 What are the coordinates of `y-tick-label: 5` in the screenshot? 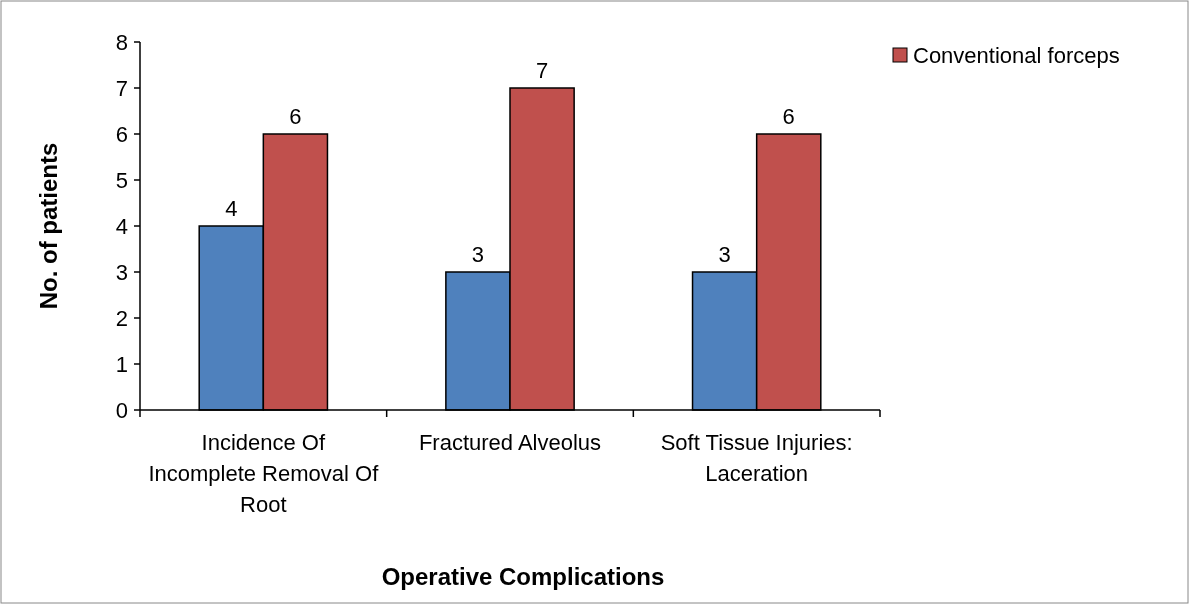 It's located at (121, 180).